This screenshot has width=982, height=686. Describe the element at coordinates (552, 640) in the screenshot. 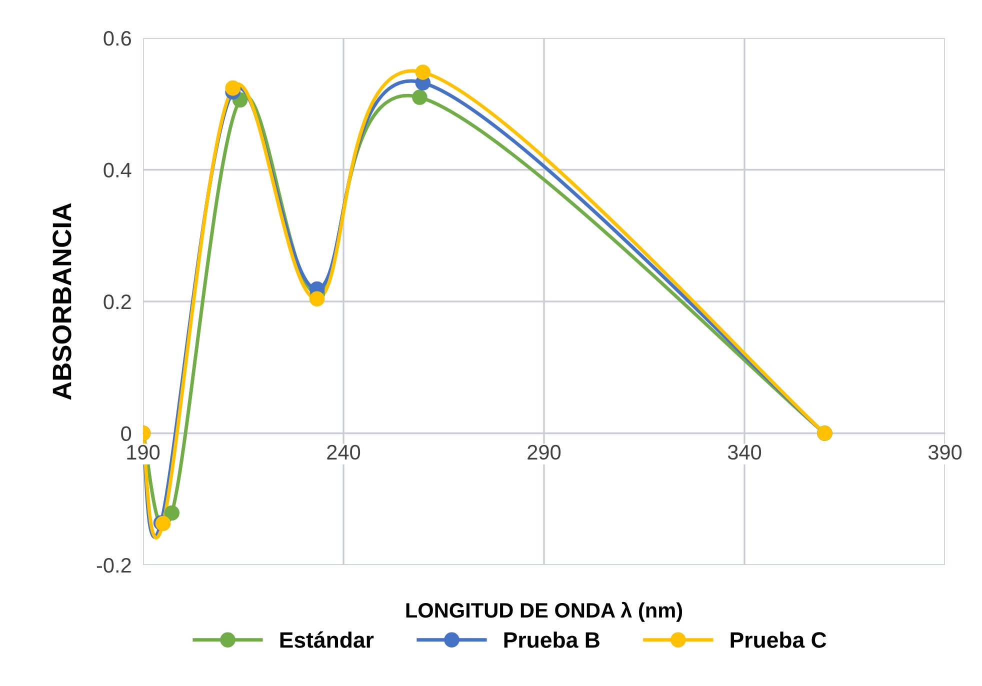

I see `legend-label: Prueba B` at that location.